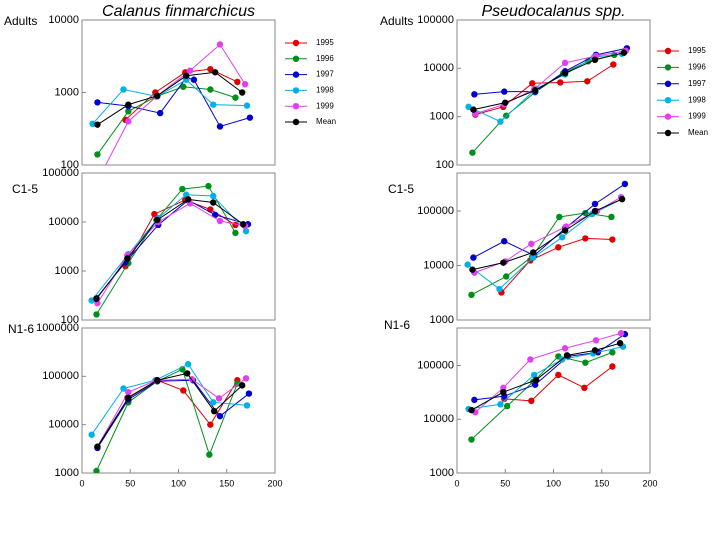  What do you see at coordinates (178, 483) in the screenshot?
I see `x-tick-label: 100` at bounding box center [178, 483].